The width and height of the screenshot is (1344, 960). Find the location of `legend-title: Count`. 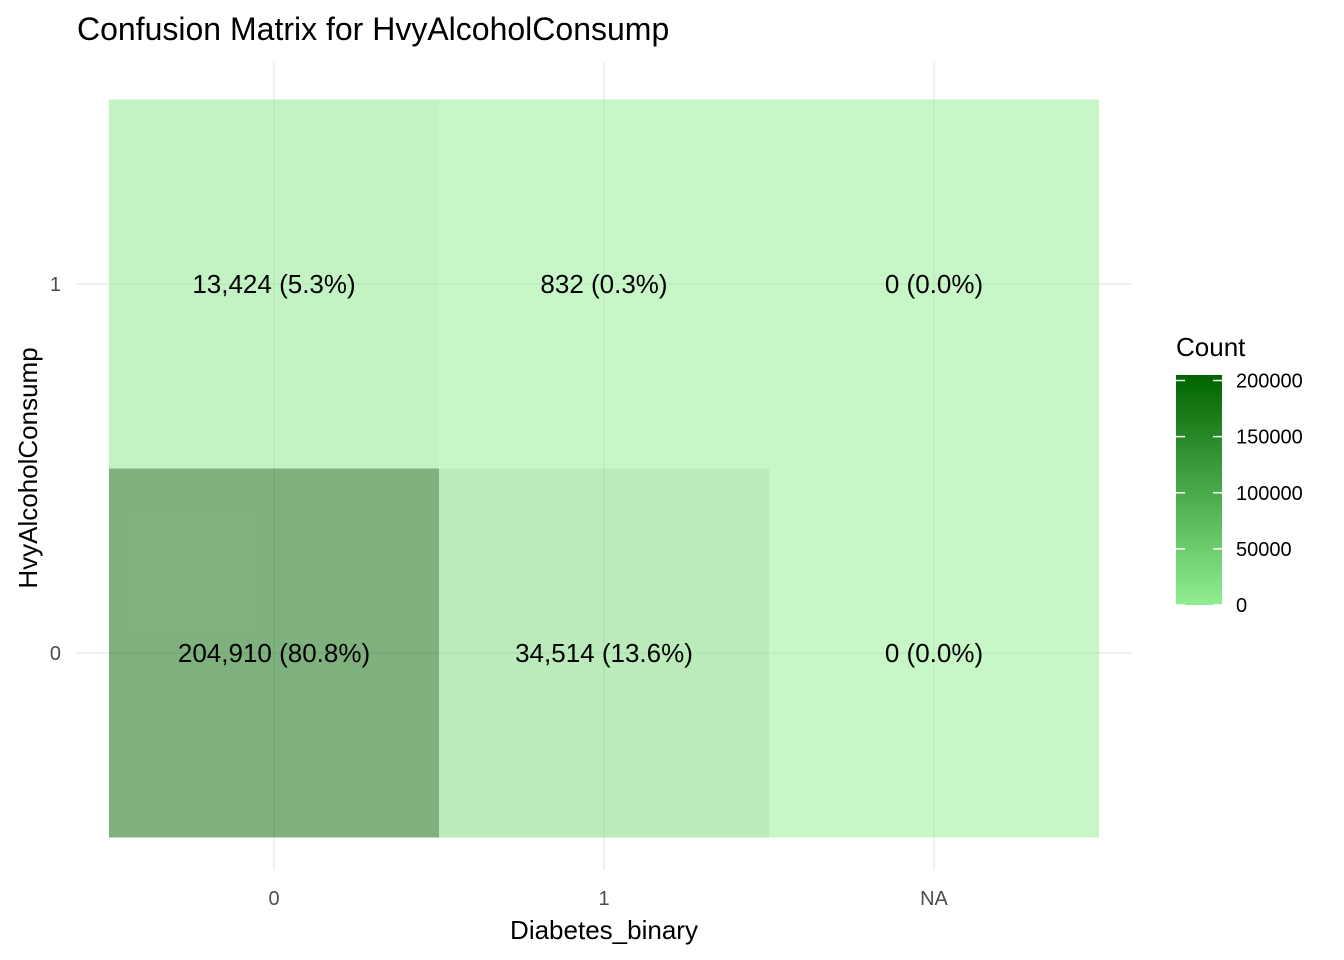

legend-title: Count is located at coordinates (1211, 347).